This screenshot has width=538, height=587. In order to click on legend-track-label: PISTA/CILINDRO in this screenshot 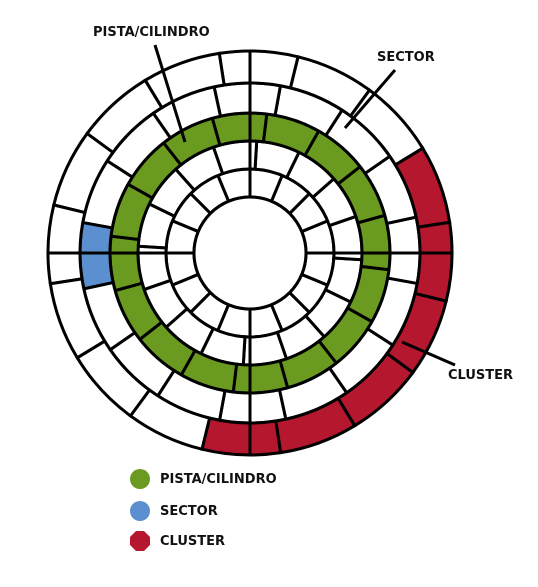, I will do `click(218, 479)`.